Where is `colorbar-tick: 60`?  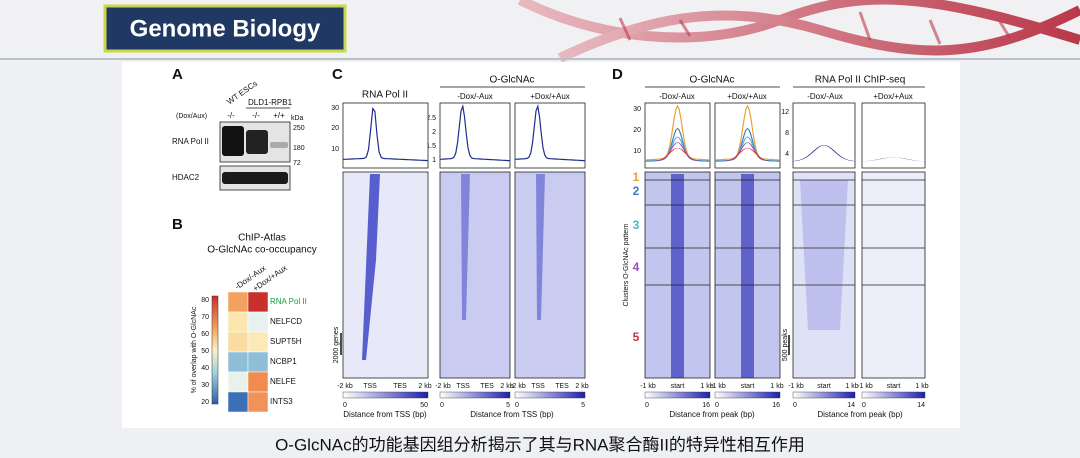 colorbar-tick: 60 is located at coordinates (205, 334).